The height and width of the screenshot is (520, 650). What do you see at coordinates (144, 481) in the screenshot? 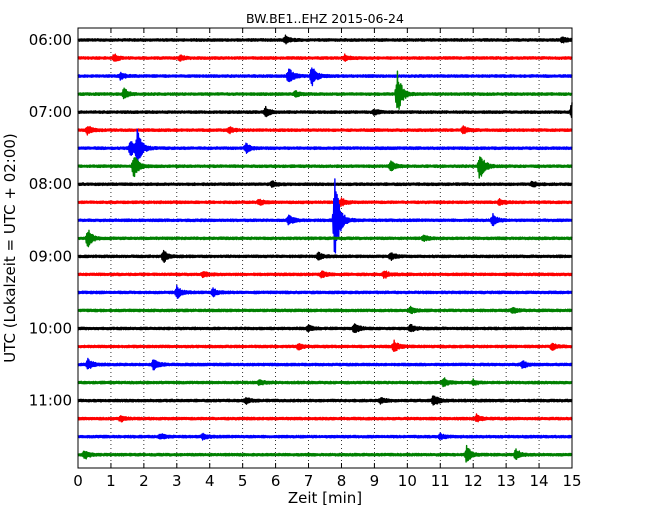
I see `x-tick-label: 2` at bounding box center [144, 481].